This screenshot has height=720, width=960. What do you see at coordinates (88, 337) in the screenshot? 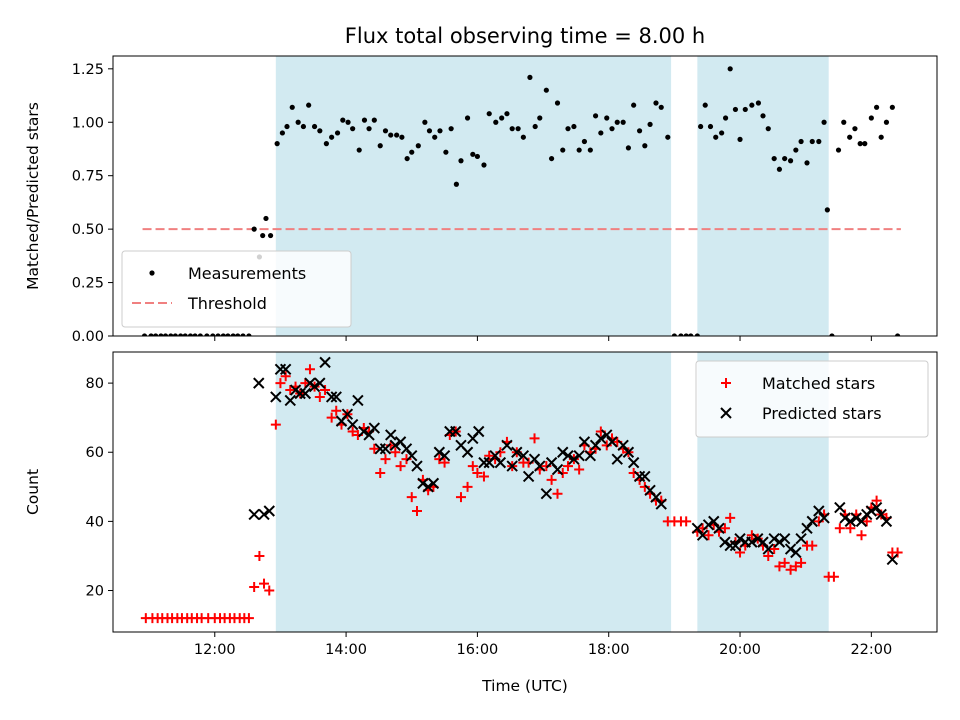
I see `y-tick-label: 0.00` at bounding box center [88, 337].